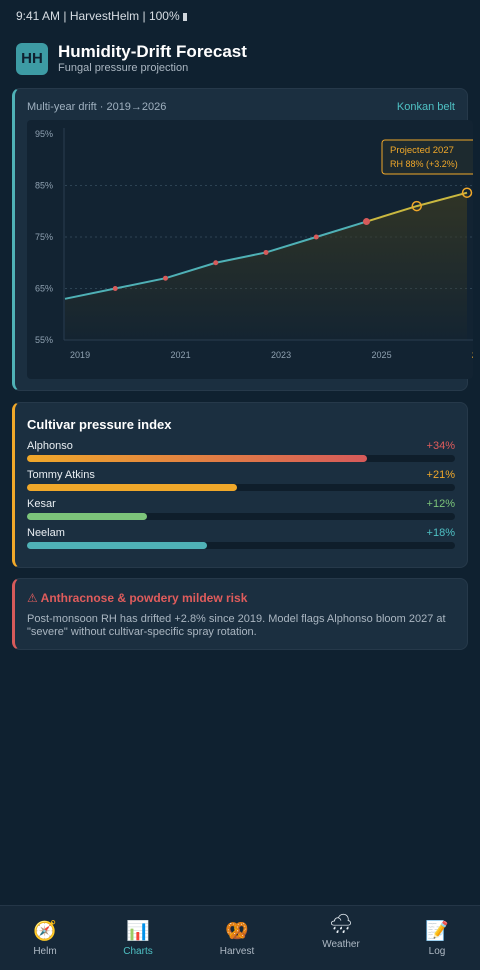  I want to click on cultivar-name: Neelam, so click(46, 533).